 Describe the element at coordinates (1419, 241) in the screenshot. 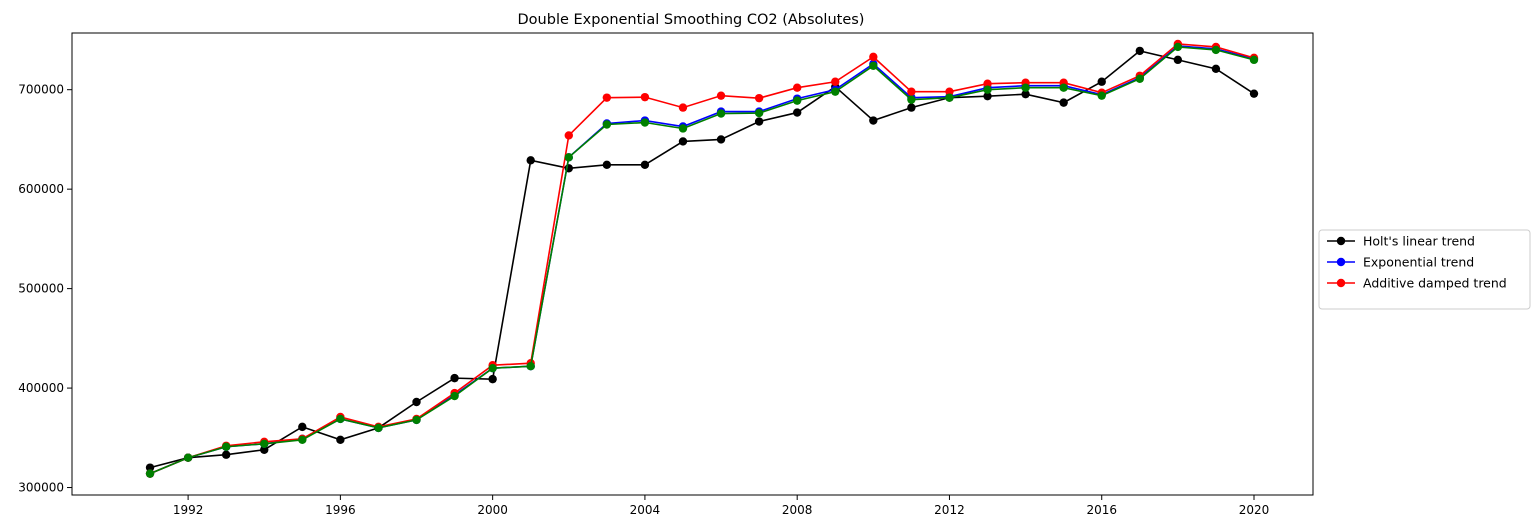

I see `legend-label: Holt's linear trend` at that location.